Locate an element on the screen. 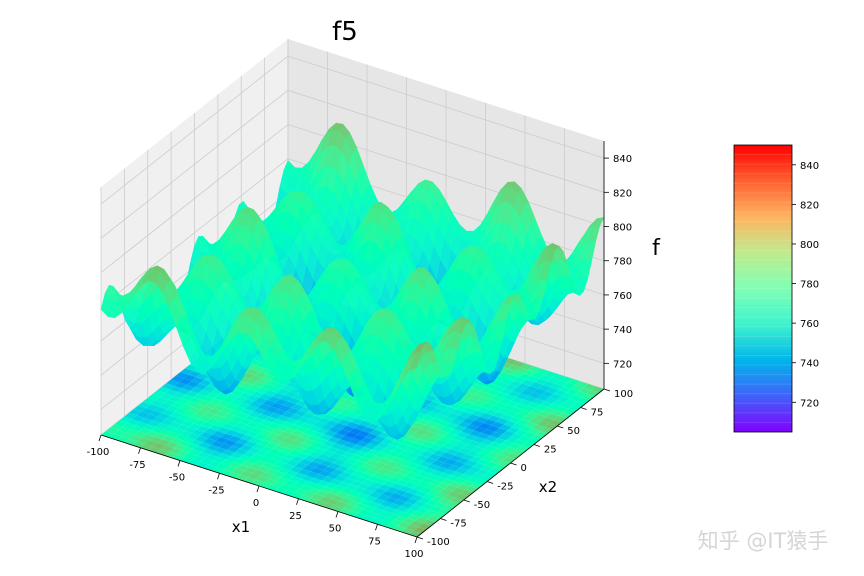  z-tick-label: 760 is located at coordinates (622, 296).